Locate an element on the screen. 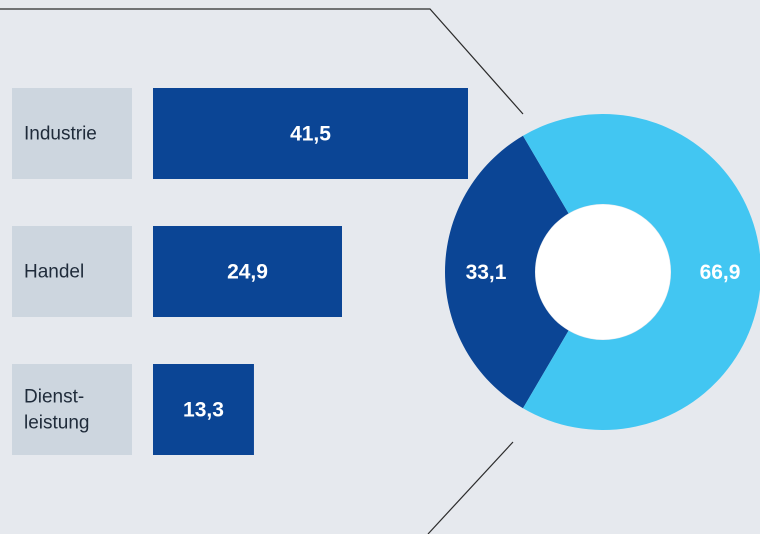 This screenshot has width=760, height=534. donut-value-label: 33,1 is located at coordinates (486, 272).